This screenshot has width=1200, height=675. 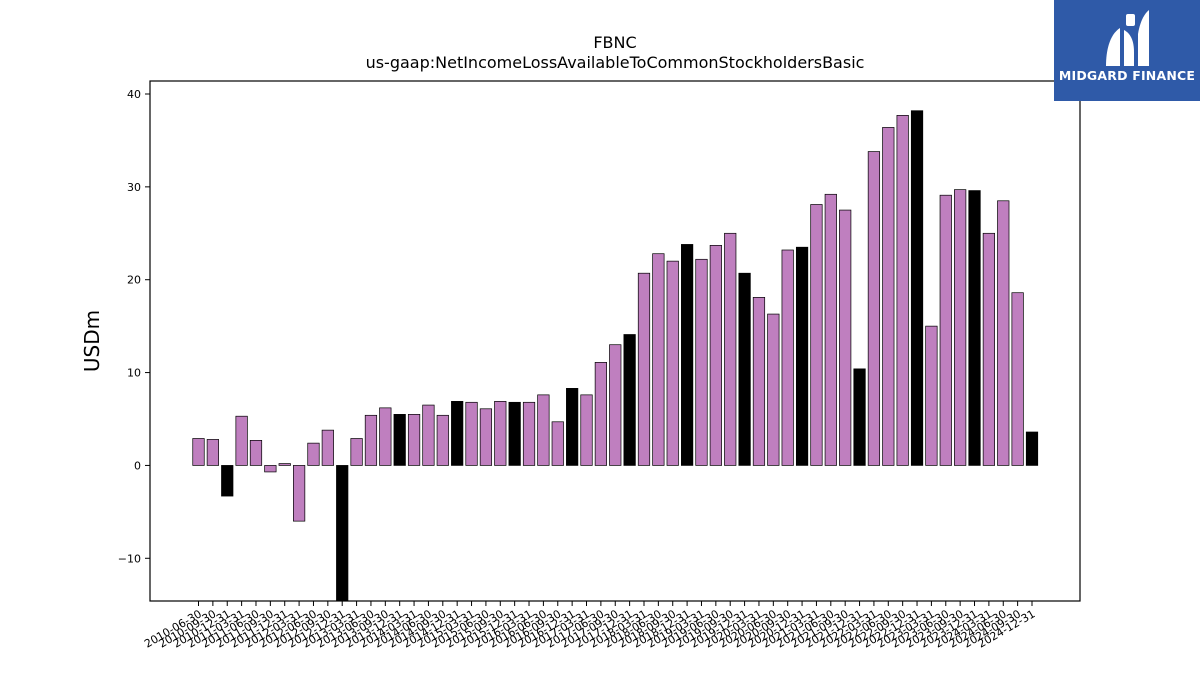 What do you see at coordinates (134, 187) in the screenshot?
I see `y-tick-label: 30` at bounding box center [134, 187].